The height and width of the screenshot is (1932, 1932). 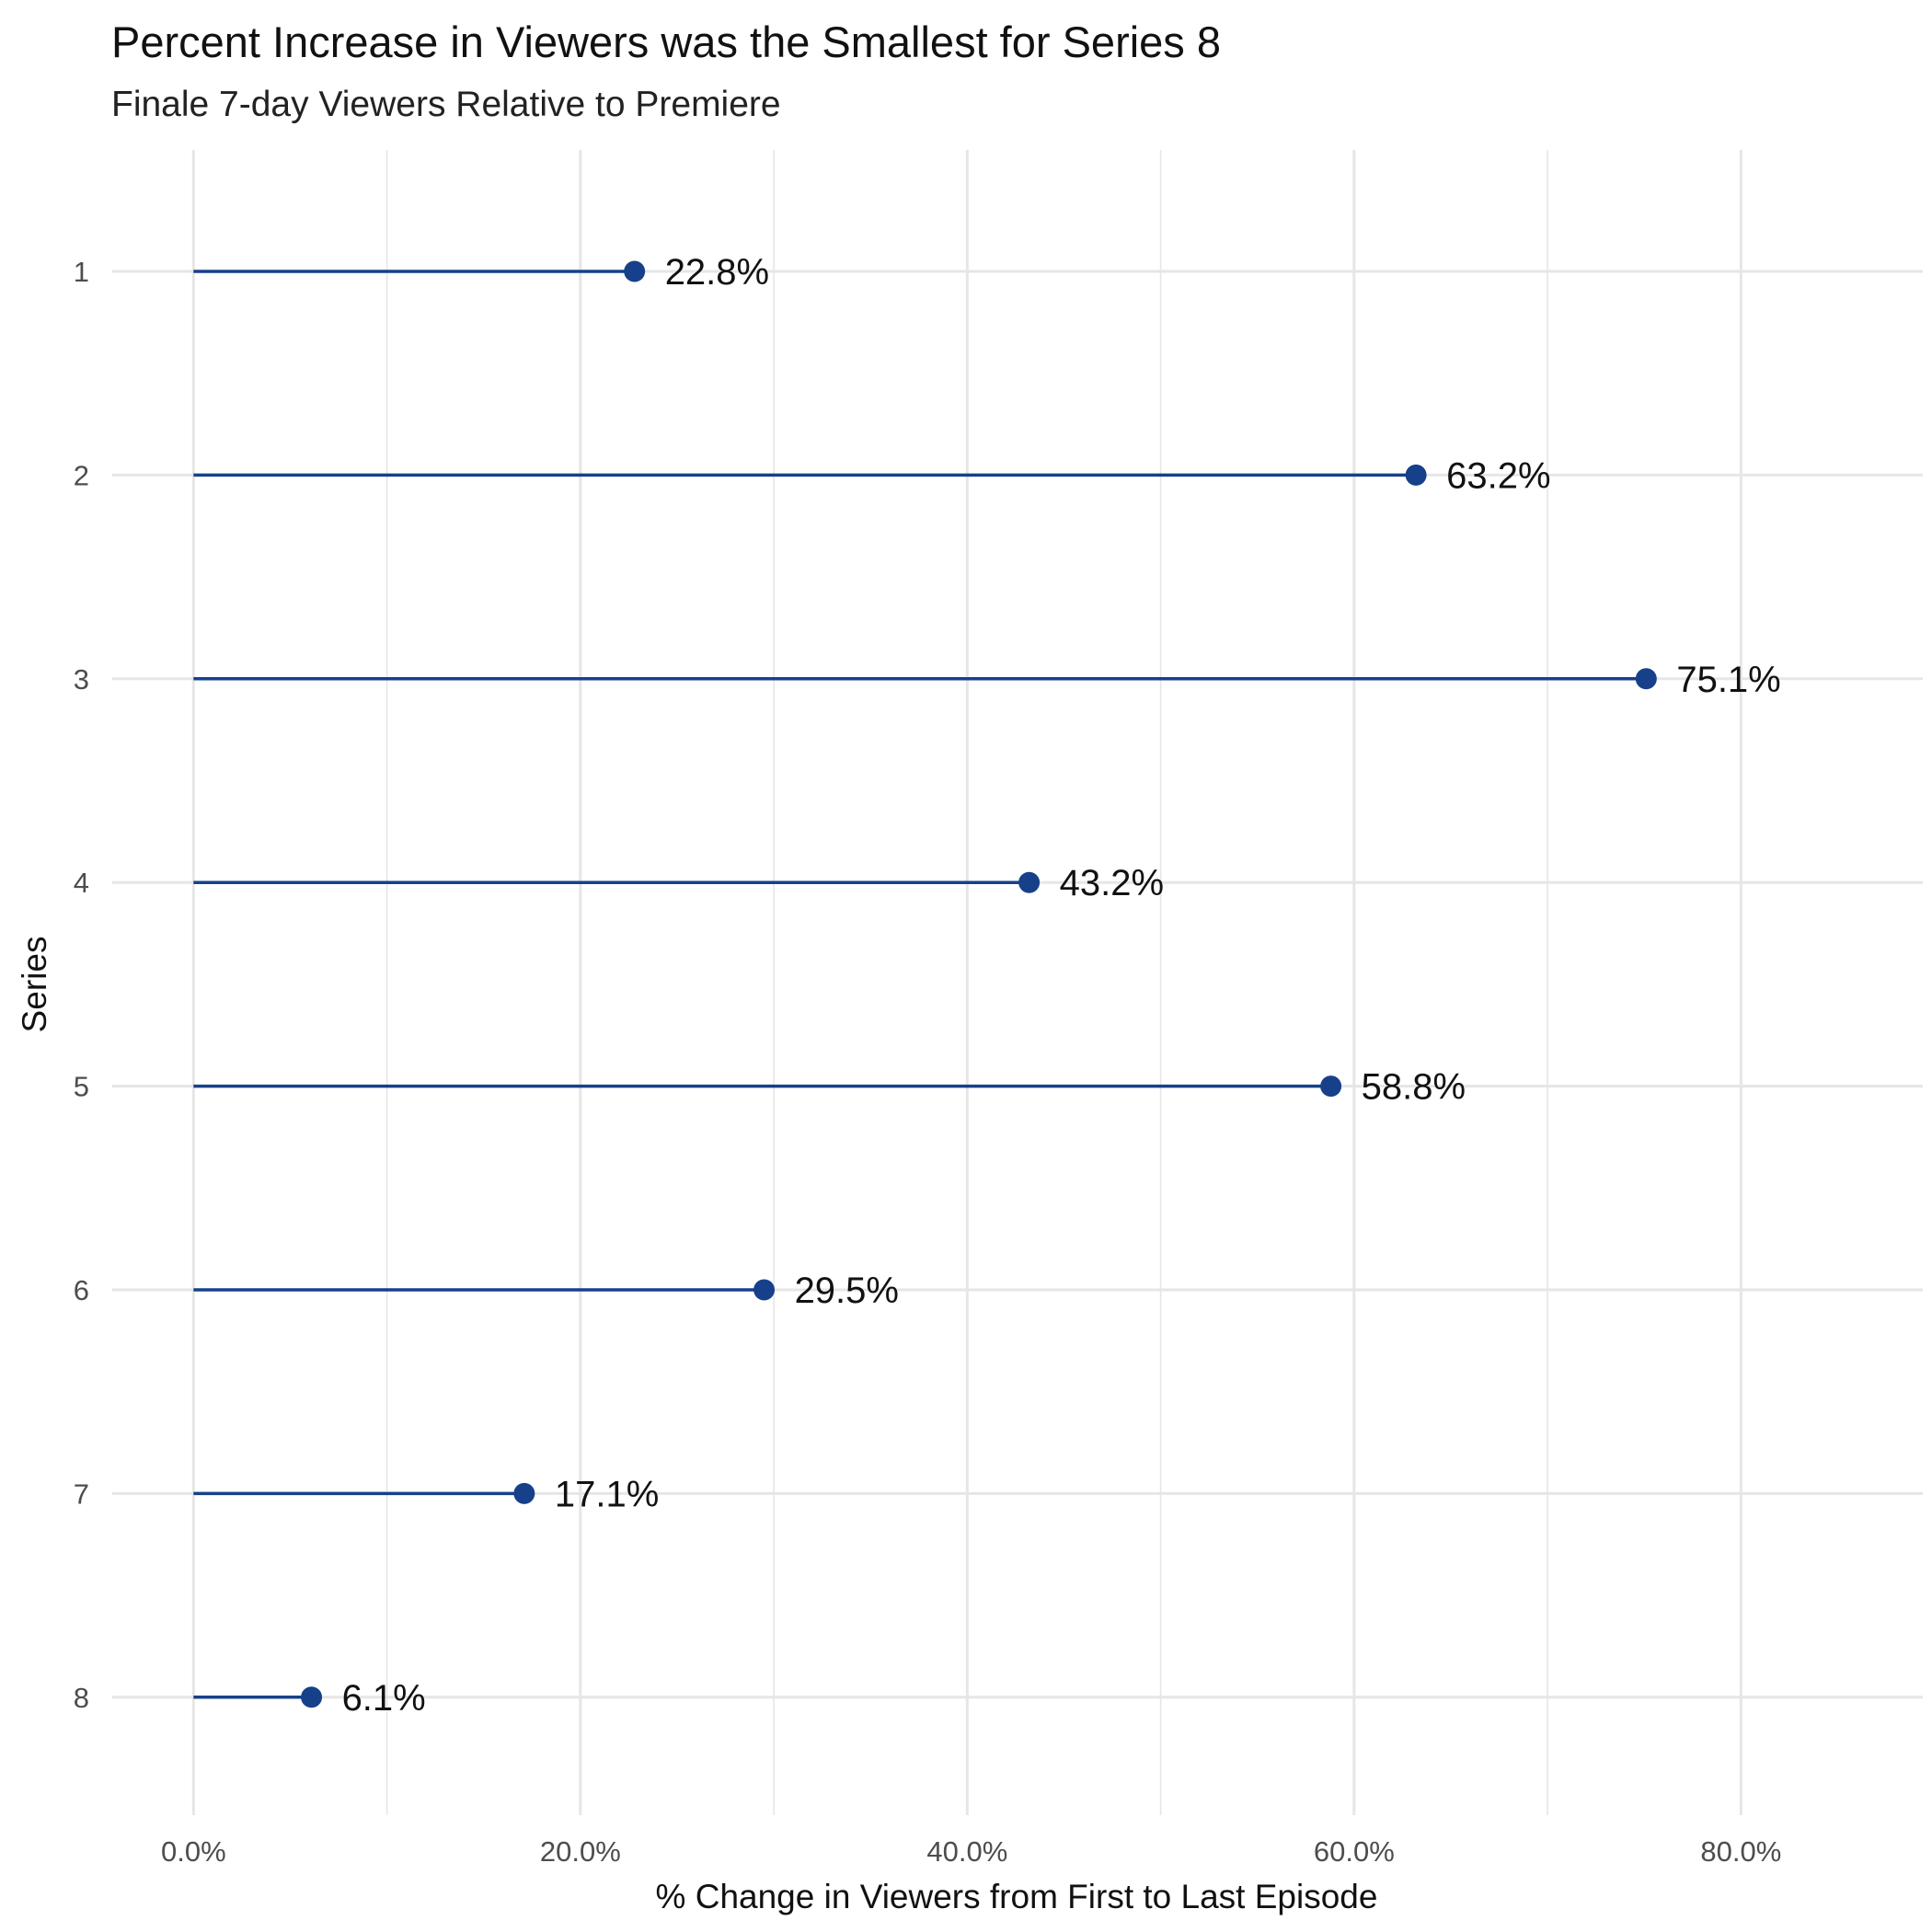 What do you see at coordinates (81, 883) in the screenshot?
I see `y-tick-label: 4` at bounding box center [81, 883].